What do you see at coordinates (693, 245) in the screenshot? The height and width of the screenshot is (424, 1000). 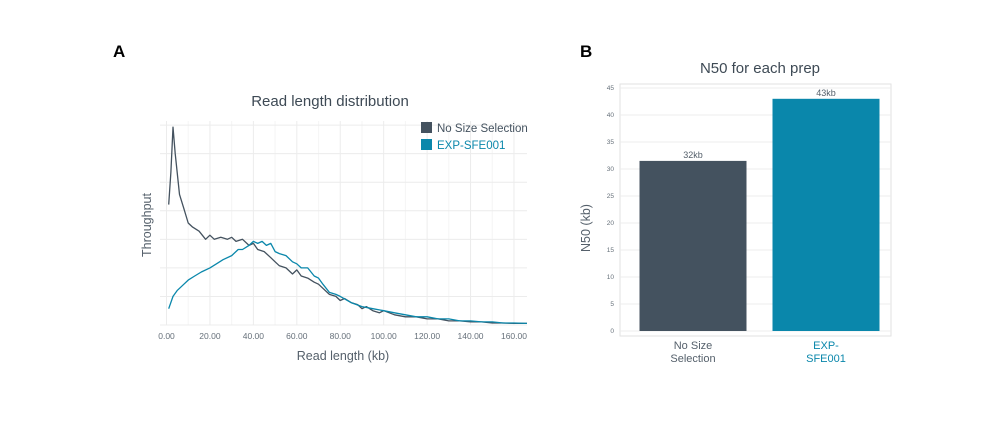 I see `bar-no-size-selection` at bounding box center [693, 245].